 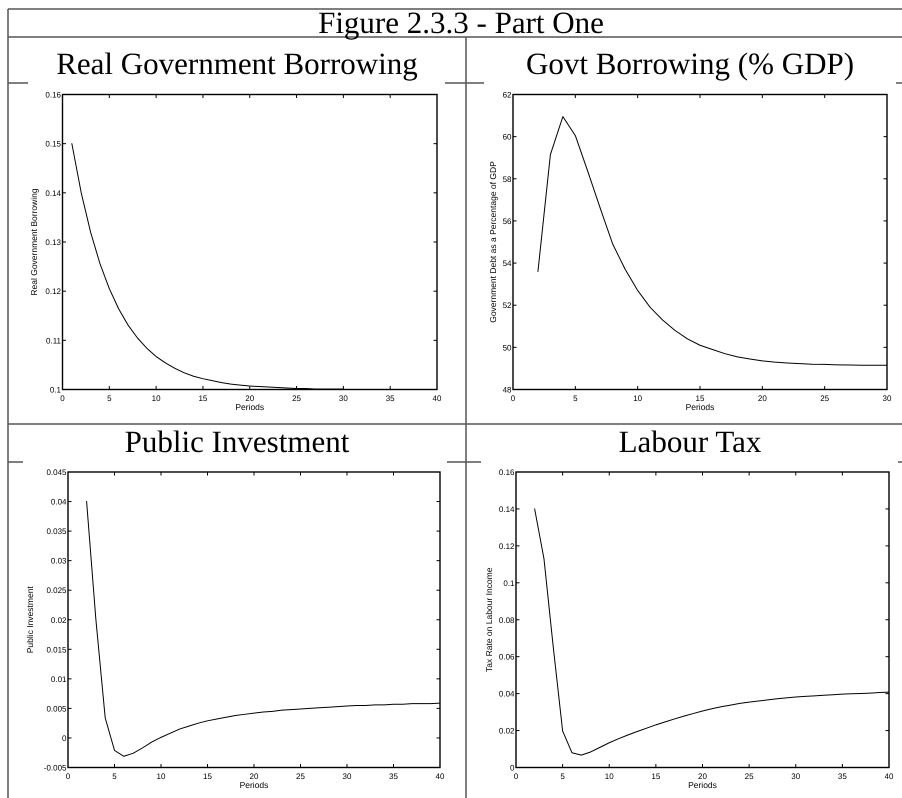 I want to click on y-tick-label: 52, so click(x=507, y=305).